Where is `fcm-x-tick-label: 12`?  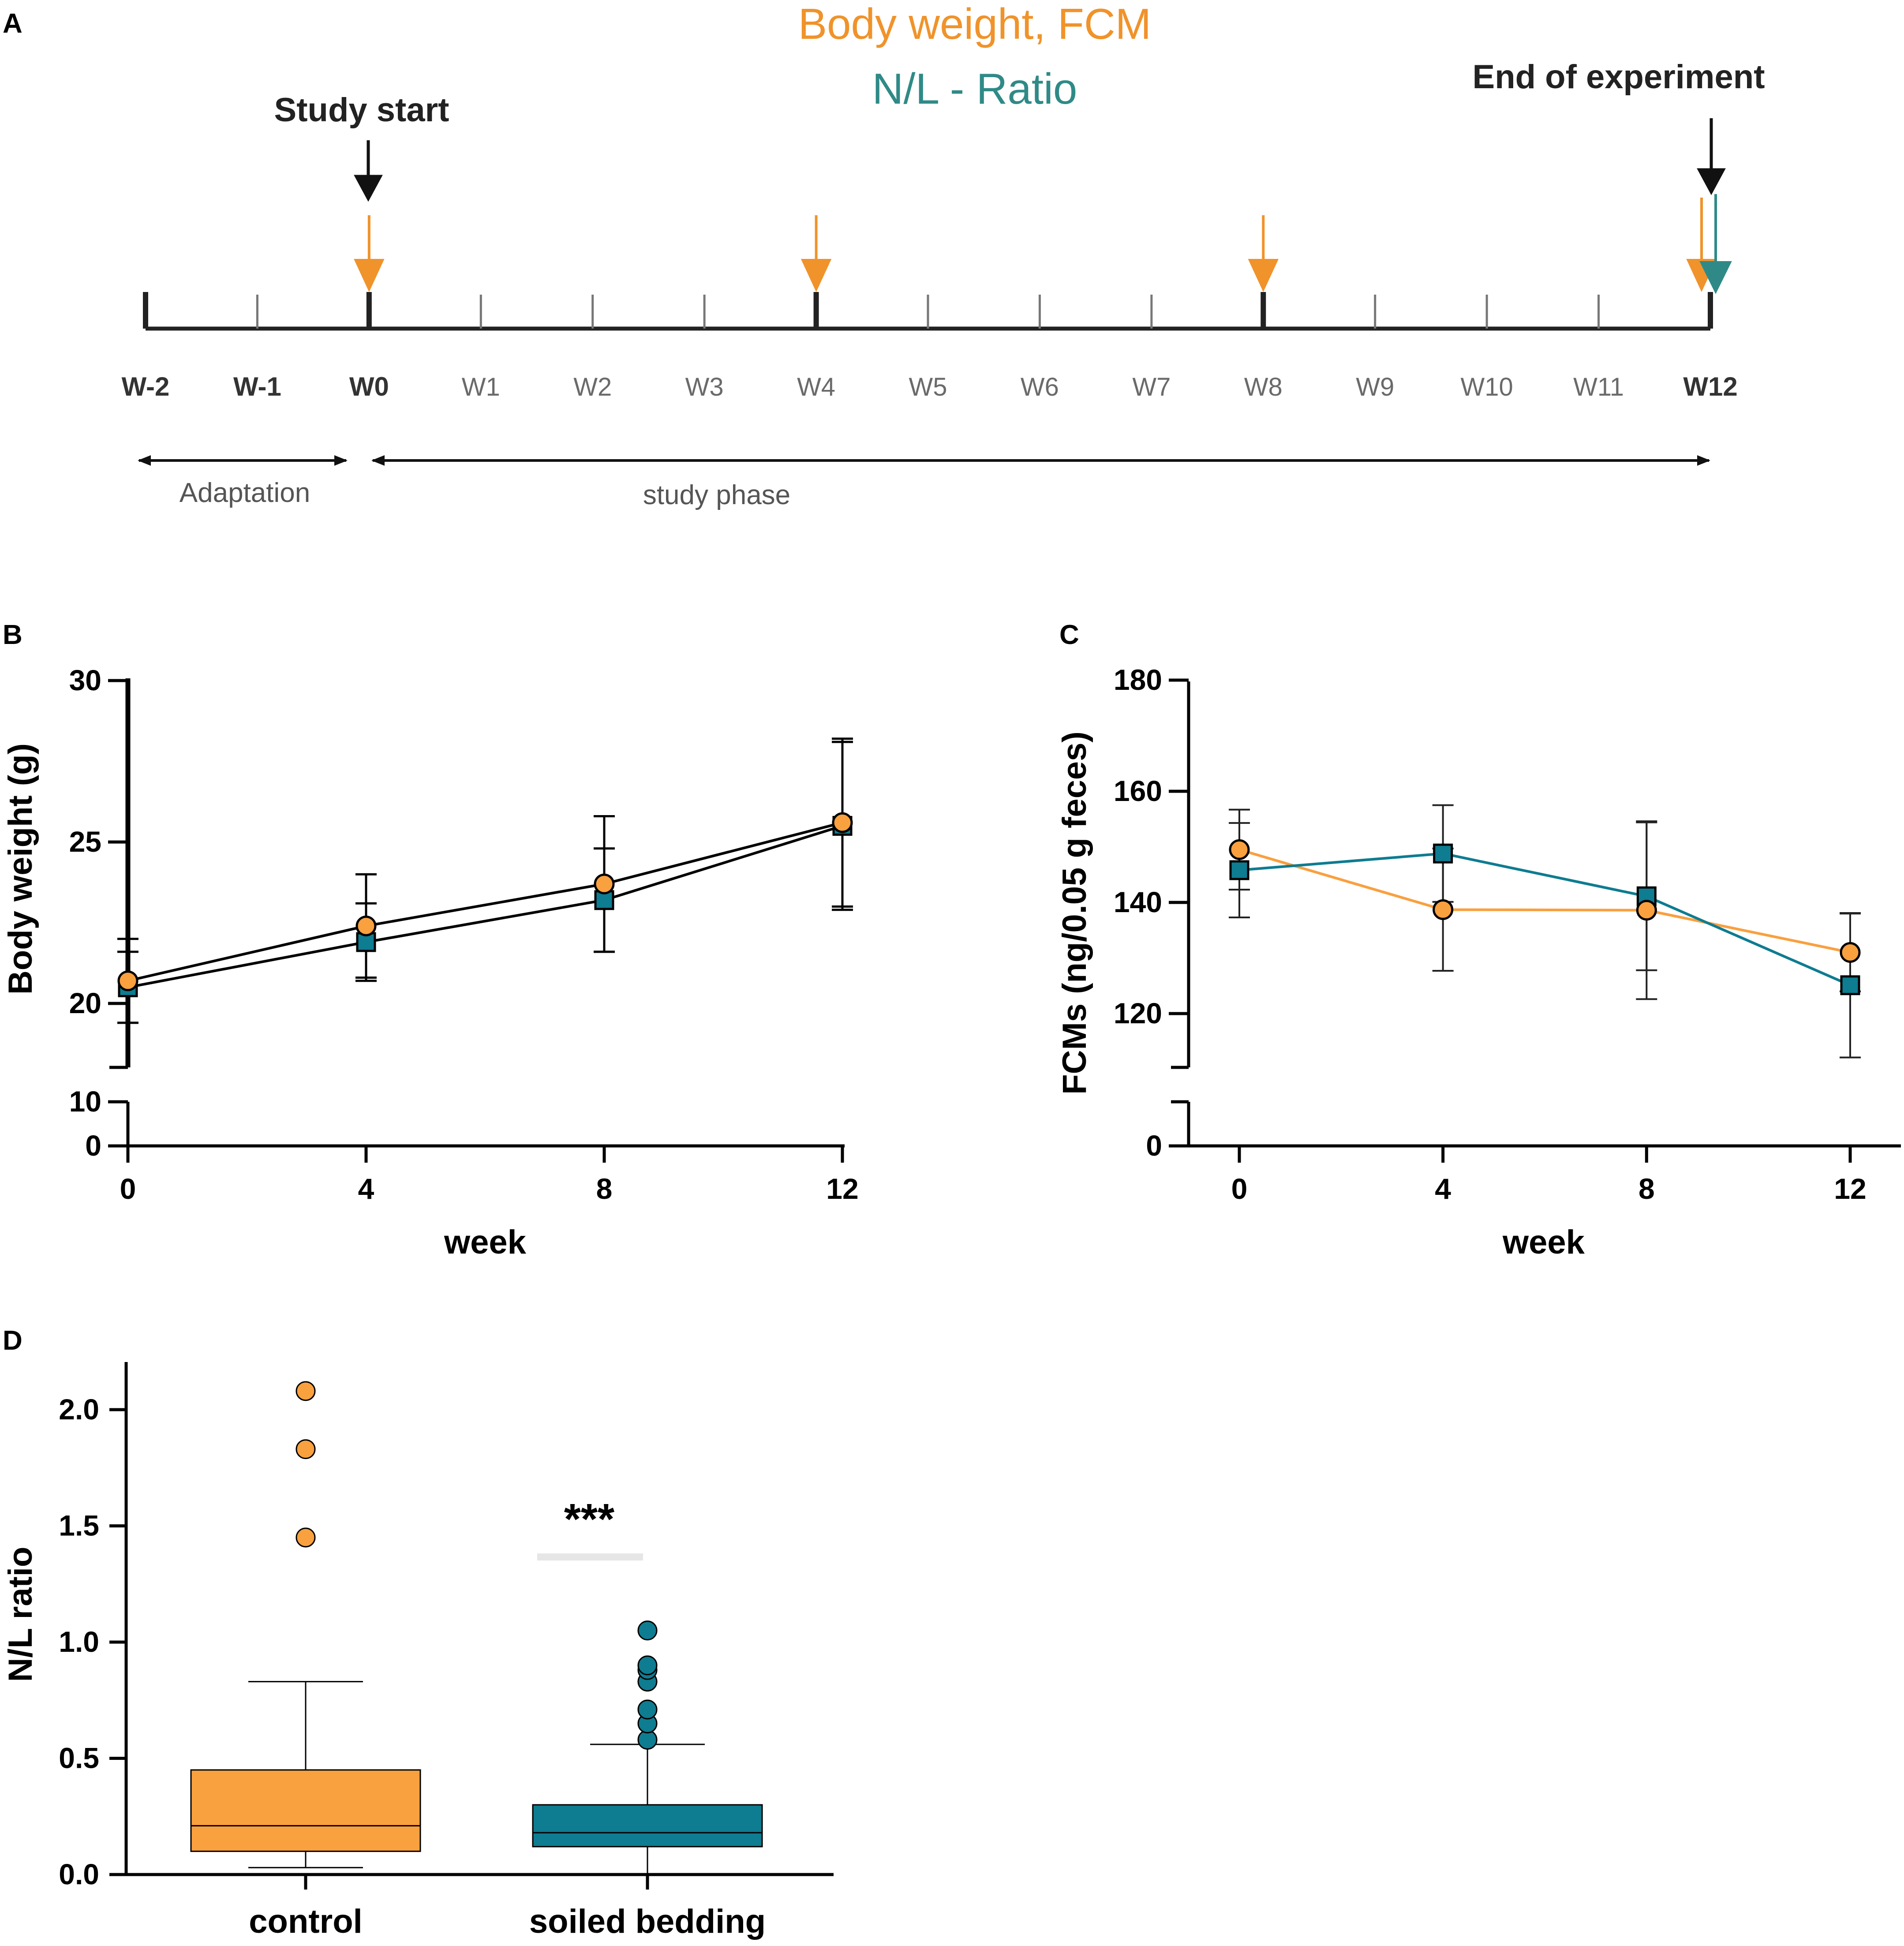 fcm-x-tick-label: 12 is located at coordinates (1850, 1189).